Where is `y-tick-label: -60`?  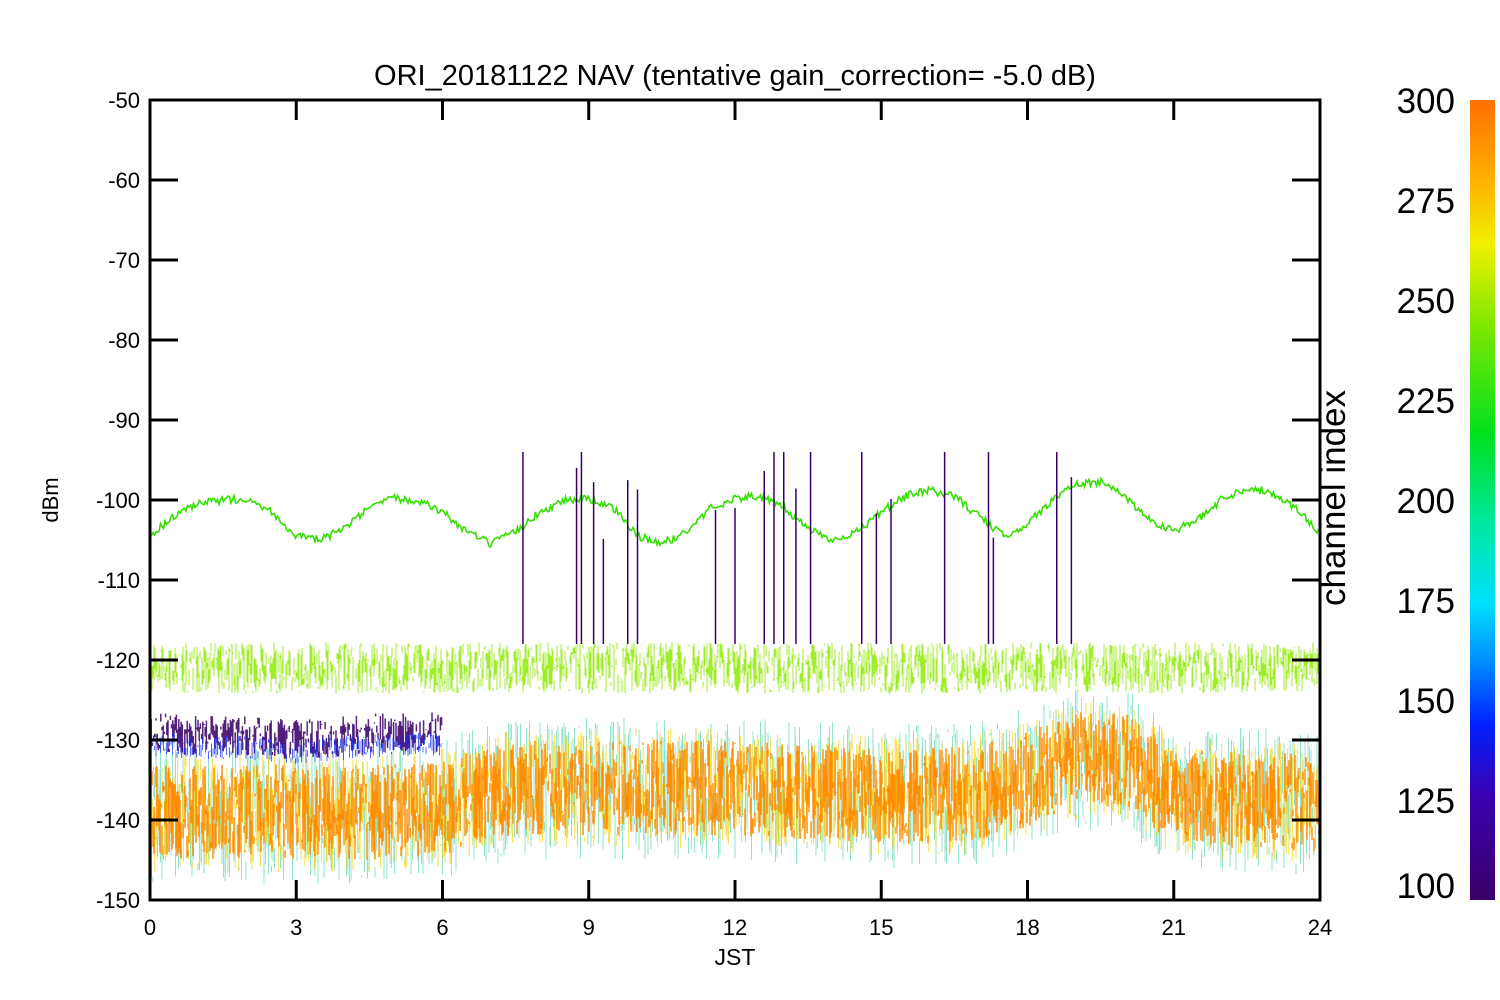 y-tick-label: -60 is located at coordinates (124, 180).